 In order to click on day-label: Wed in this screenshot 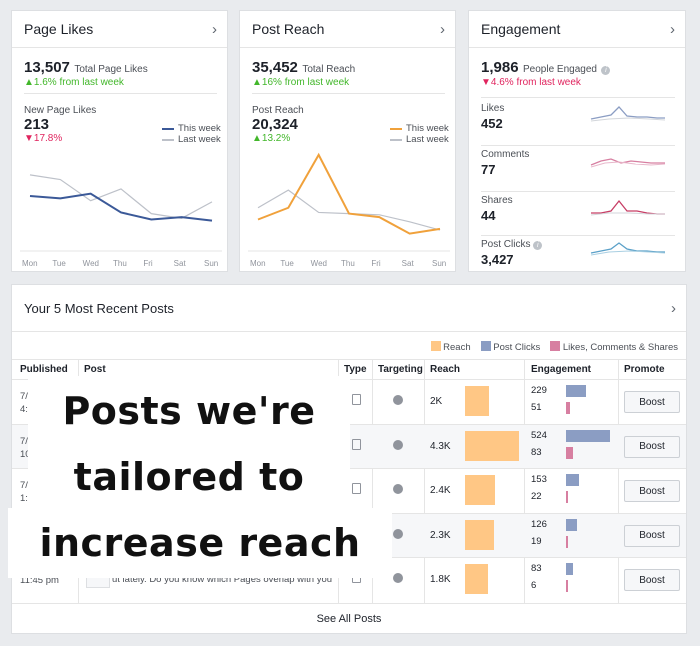, I will do `click(318, 263)`.